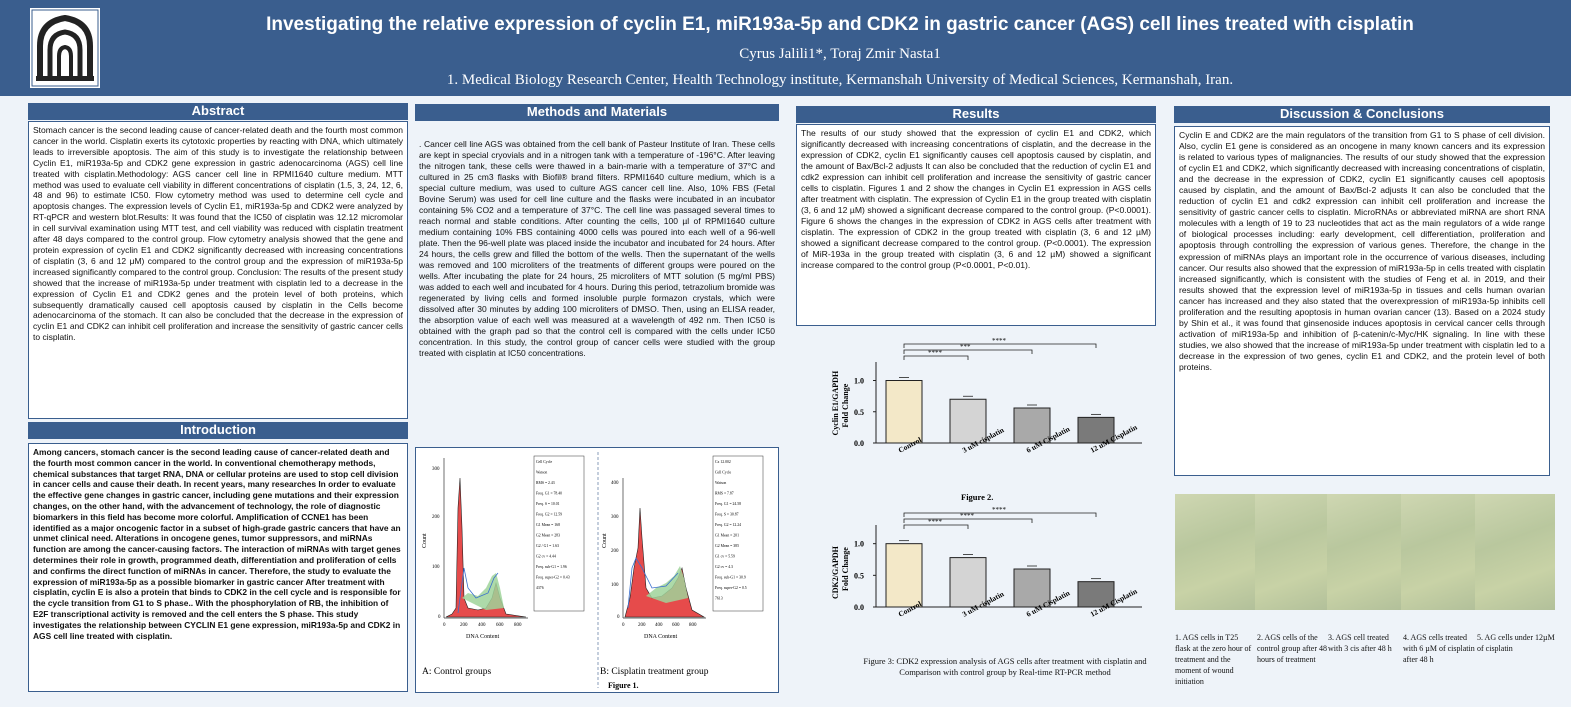  Describe the element at coordinates (553, 578) in the screenshot. I see `stat-line: Freq. super-G2 = 0.43` at that location.